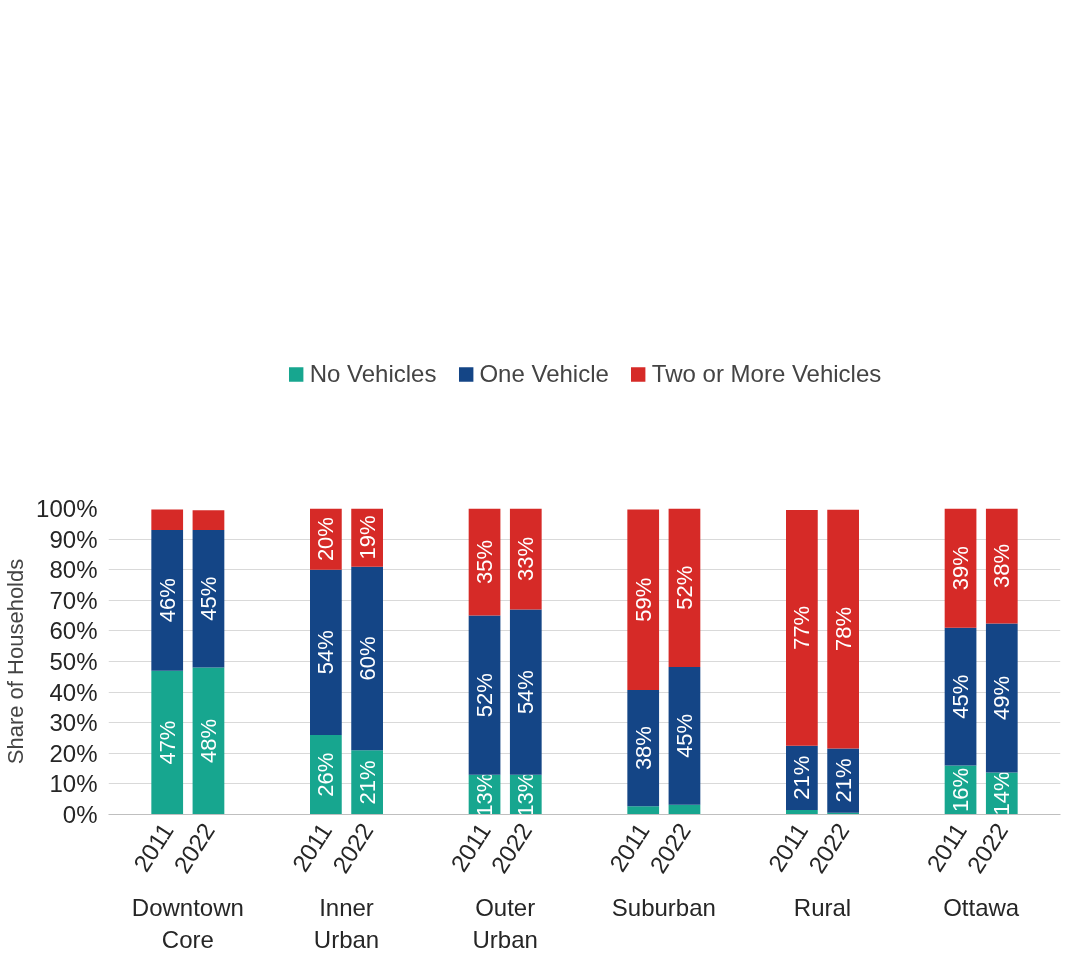 Image resolution: width=1090 pixels, height=963 pixels. Describe the element at coordinates (643, 599) in the screenshot. I see `data-label: 59%` at that location.